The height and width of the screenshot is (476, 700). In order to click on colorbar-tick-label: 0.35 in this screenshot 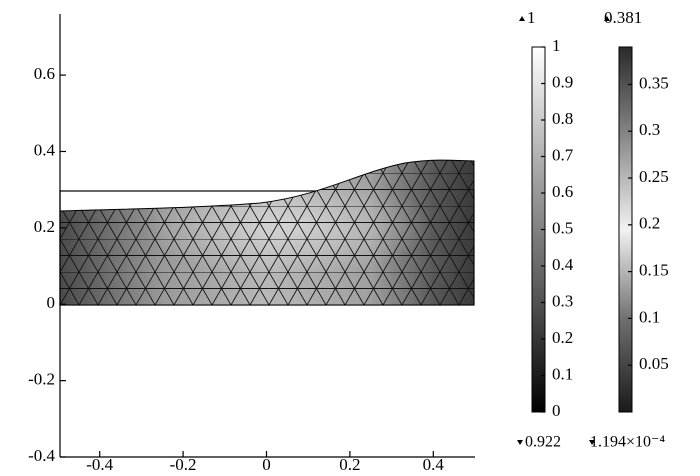, I will do `click(654, 82)`.